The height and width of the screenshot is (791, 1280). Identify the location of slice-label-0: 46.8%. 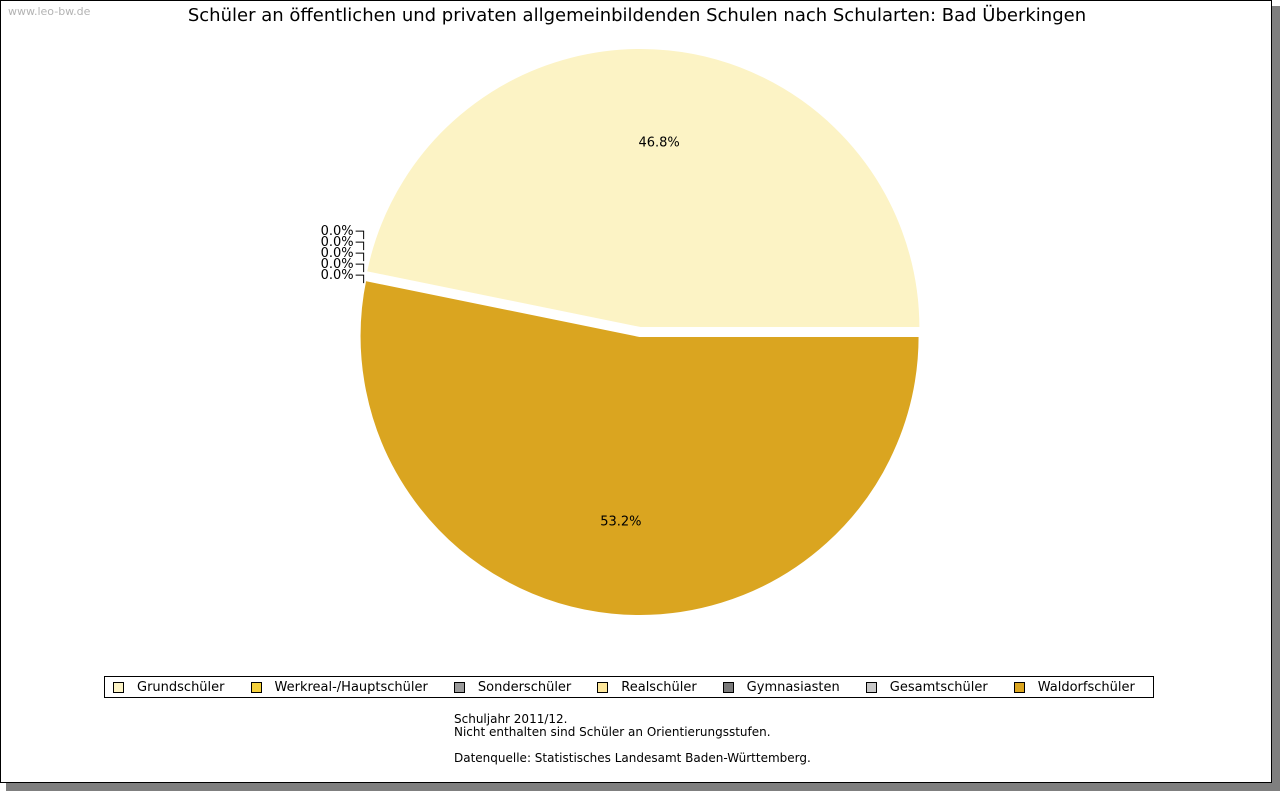
(658, 143).